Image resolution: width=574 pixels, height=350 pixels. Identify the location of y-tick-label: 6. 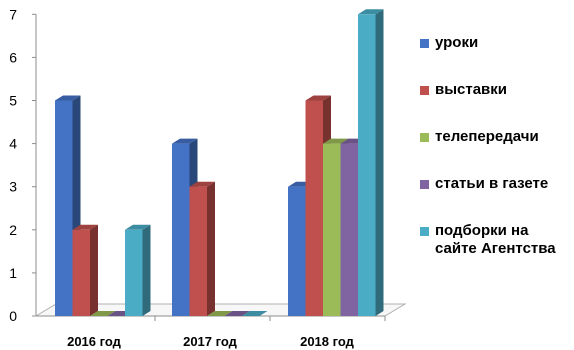
(13, 57).